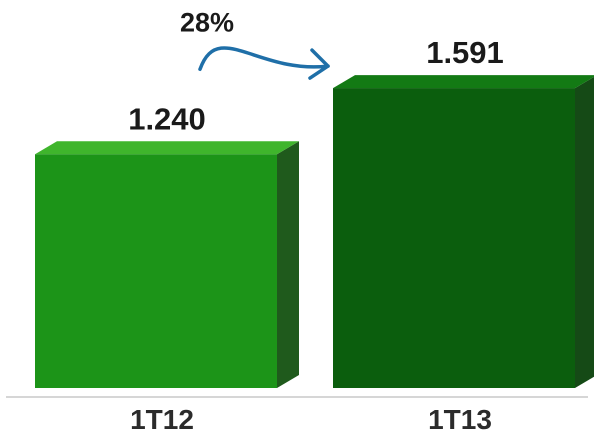 Image resolution: width=594 pixels, height=434 pixels. I want to click on growth-arrow-icon, so click(264, 59).